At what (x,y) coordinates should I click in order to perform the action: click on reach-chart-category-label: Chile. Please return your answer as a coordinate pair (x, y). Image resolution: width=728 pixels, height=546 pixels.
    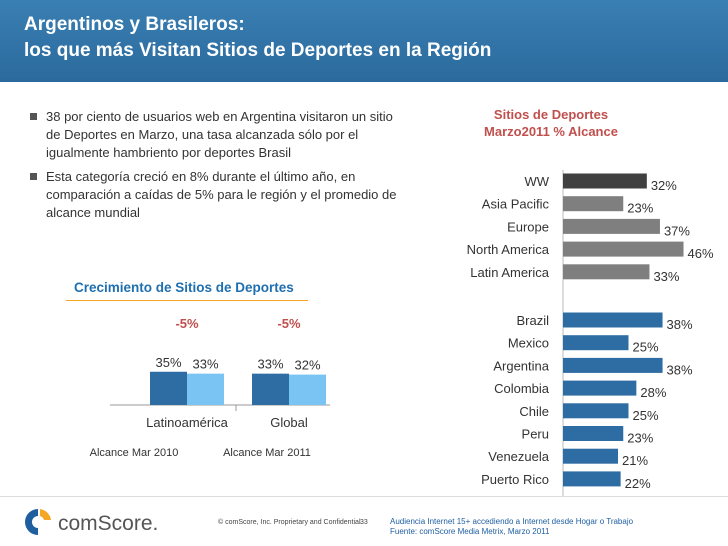
    Looking at the image, I should click on (534, 411).